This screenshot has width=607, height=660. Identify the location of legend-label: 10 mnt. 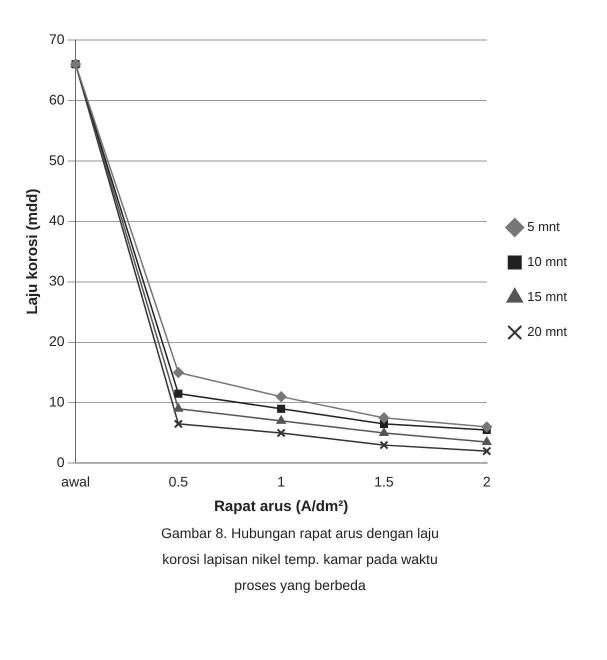
(547, 262).